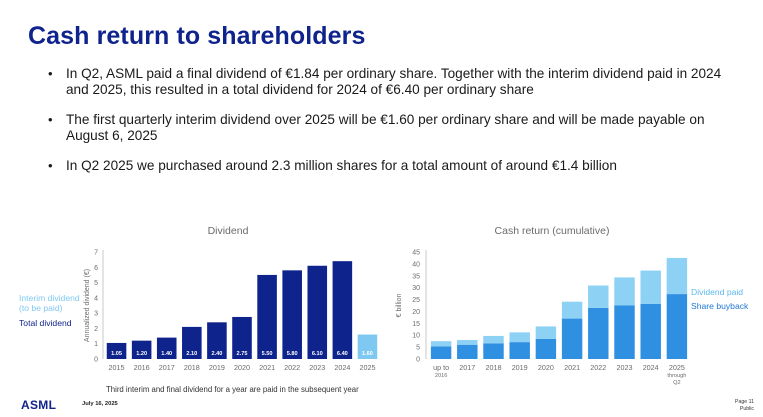 This screenshot has width=763, height=417. What do you see at coordinates (399, 306) in the screenshot?
I see `cash-return-y-label: € billion` at bounding box center [399, 306].